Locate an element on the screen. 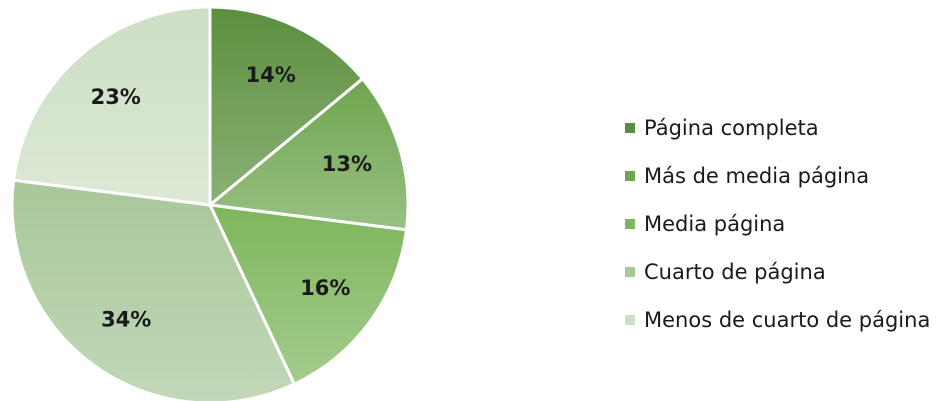 This screenshot has height=401, width=952. data-label: 23% is located at coordinates (116, 97).